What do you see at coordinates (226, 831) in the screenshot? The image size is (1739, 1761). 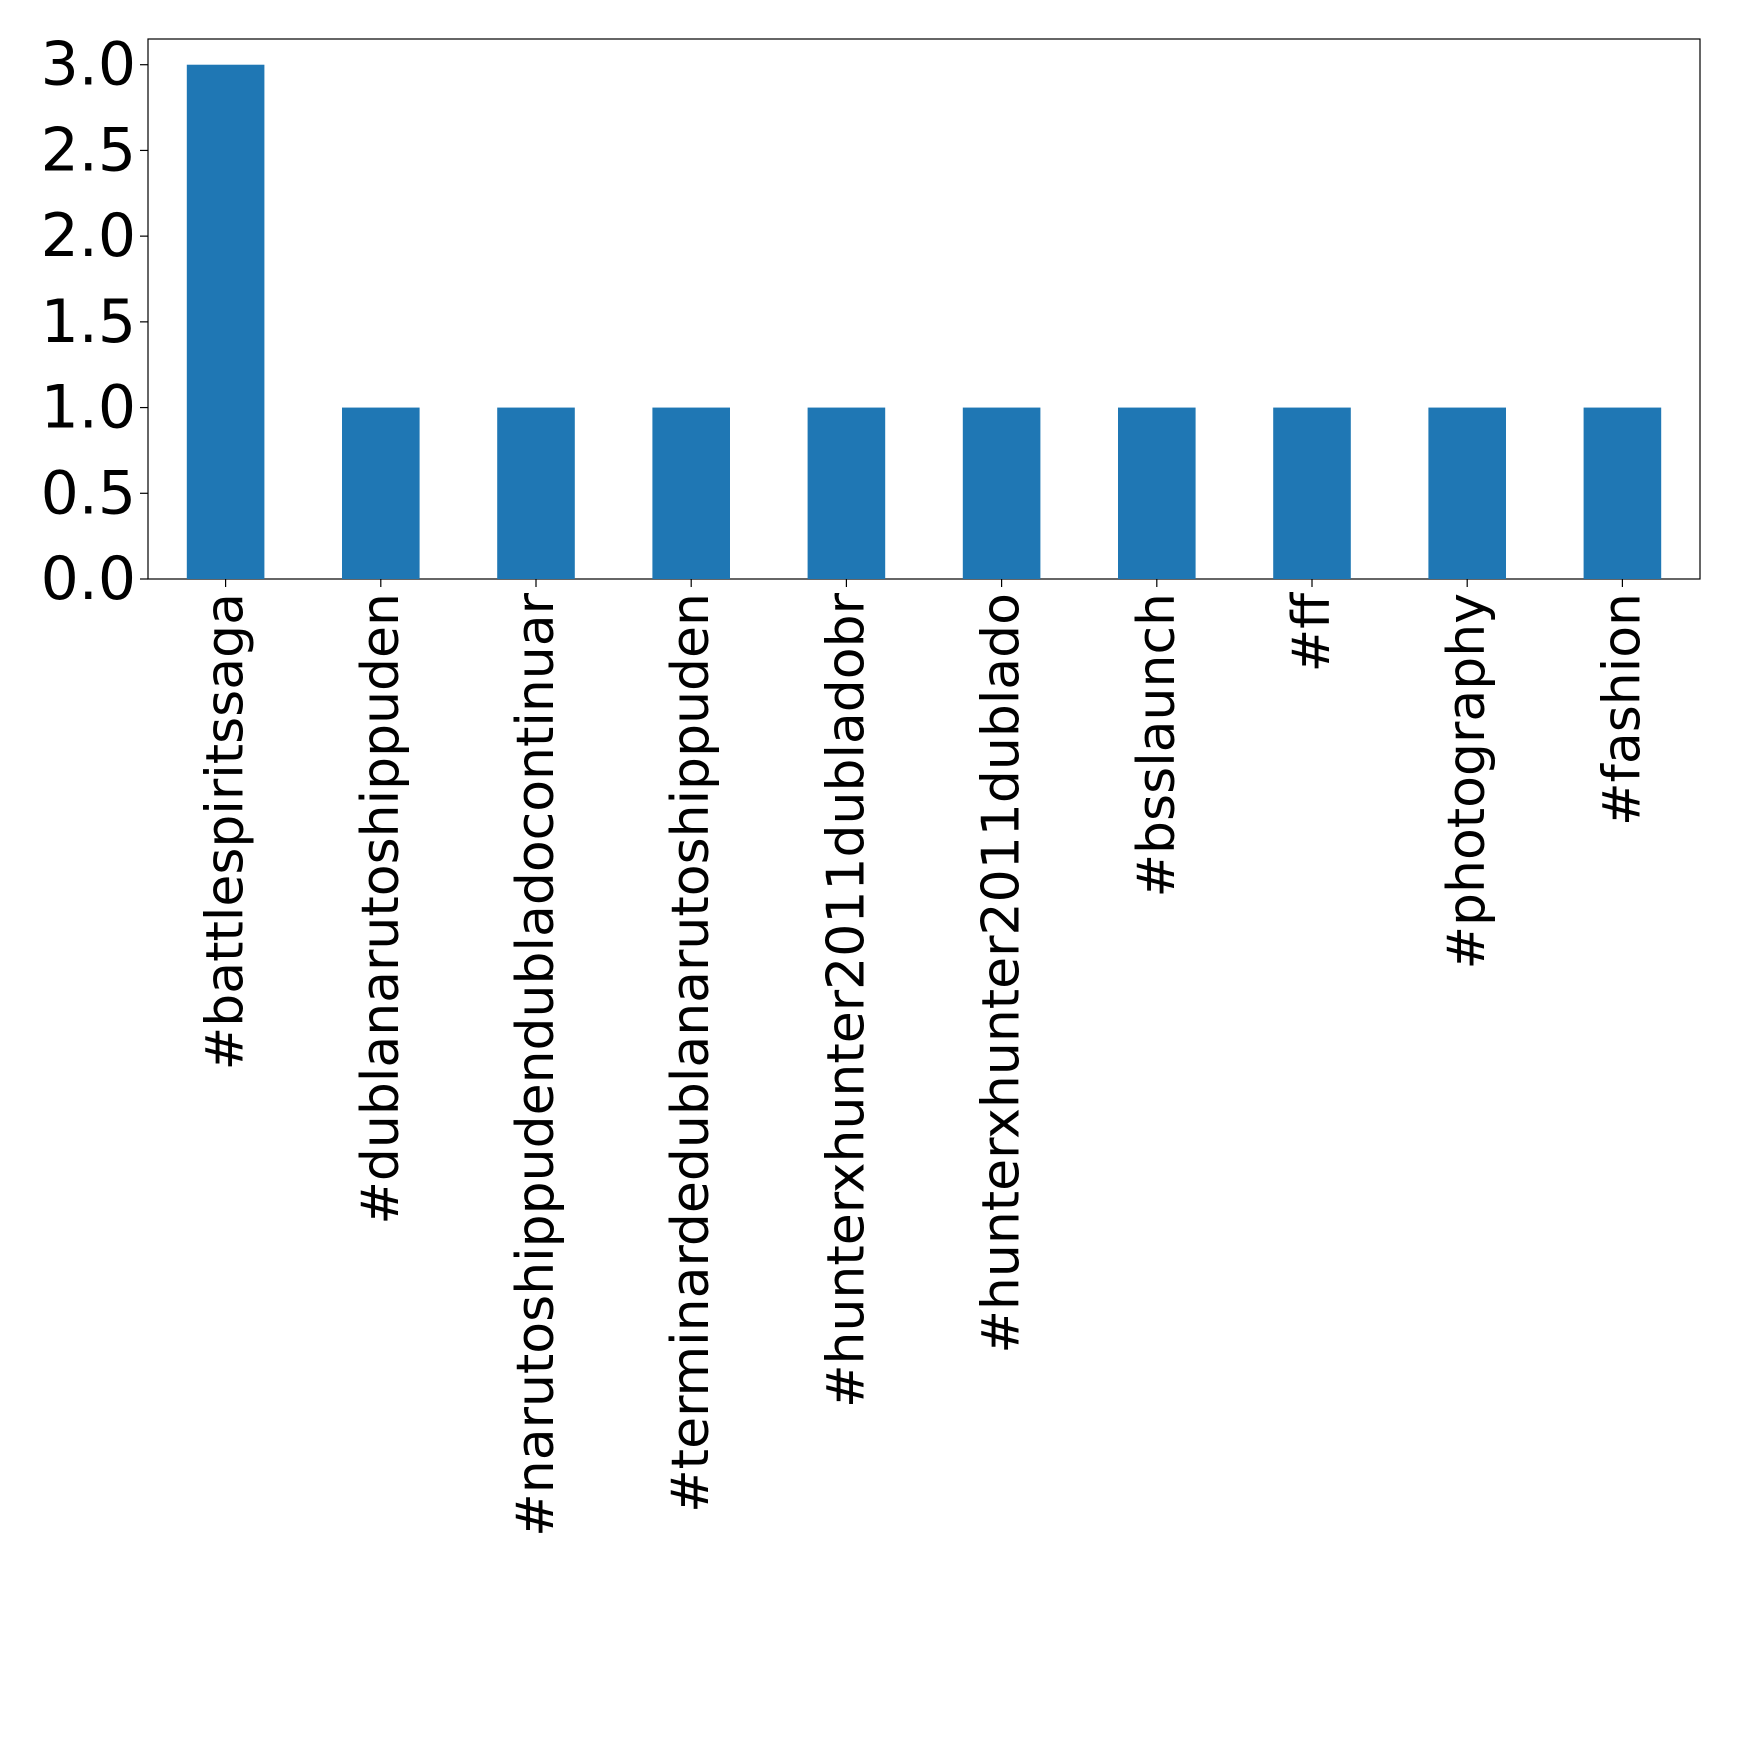 I see `x-tick-label: #battlespiritssaga` at bounding box center [226, 831].